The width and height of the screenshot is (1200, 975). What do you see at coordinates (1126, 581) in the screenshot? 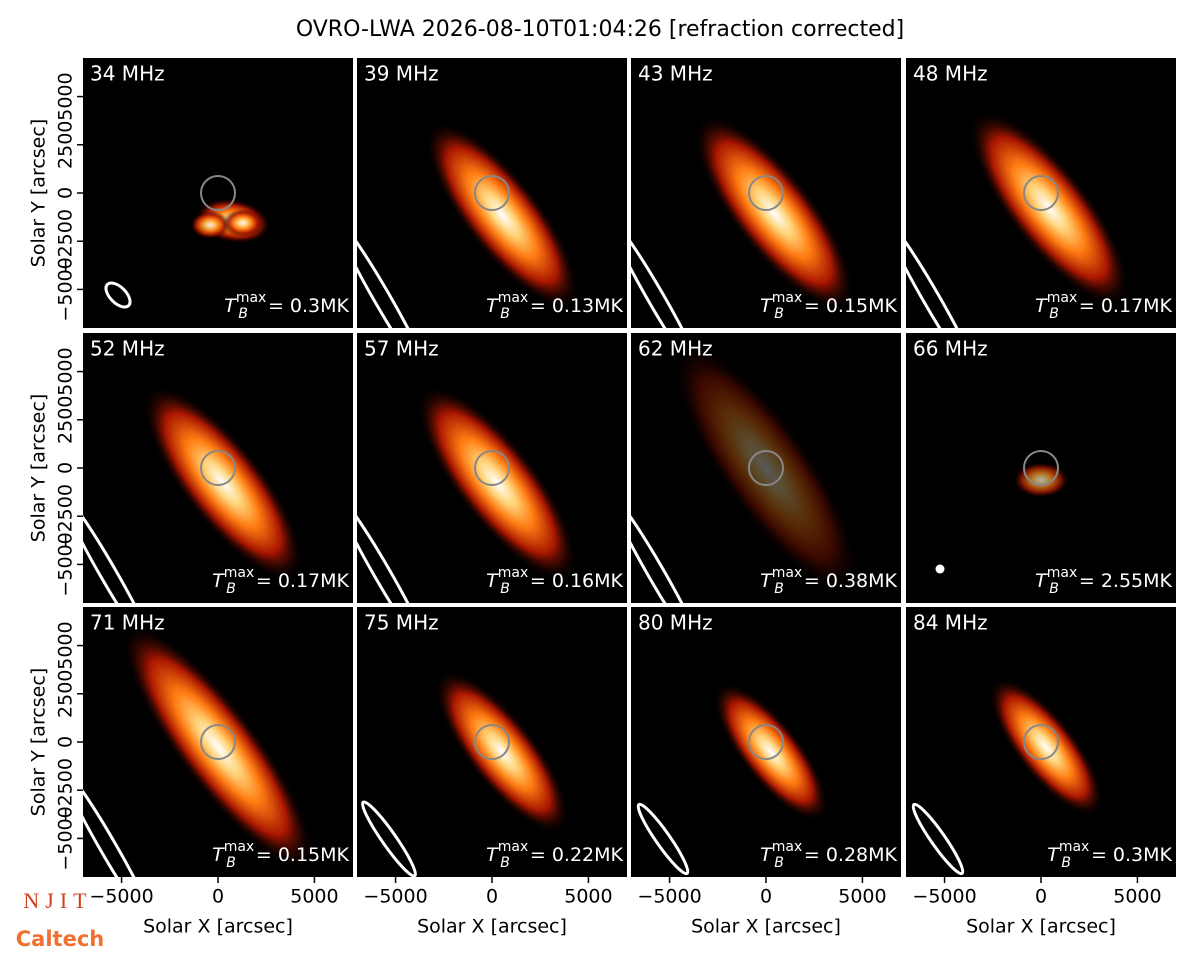
I see `tb-value: = 2.55MK` at bounding box center [1126, 581].